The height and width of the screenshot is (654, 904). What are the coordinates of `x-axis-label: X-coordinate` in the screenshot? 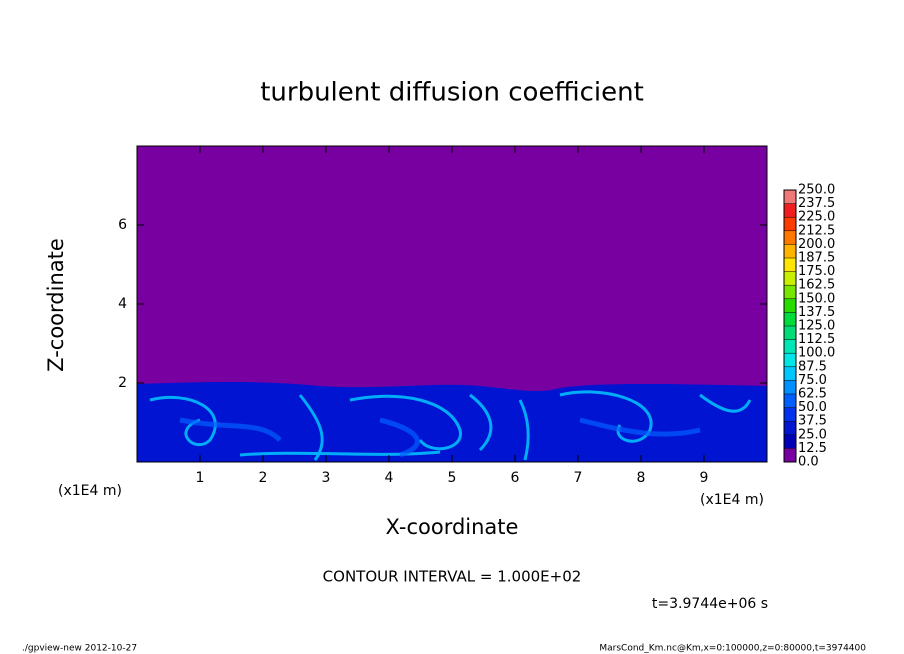 It's located at (452, 527).